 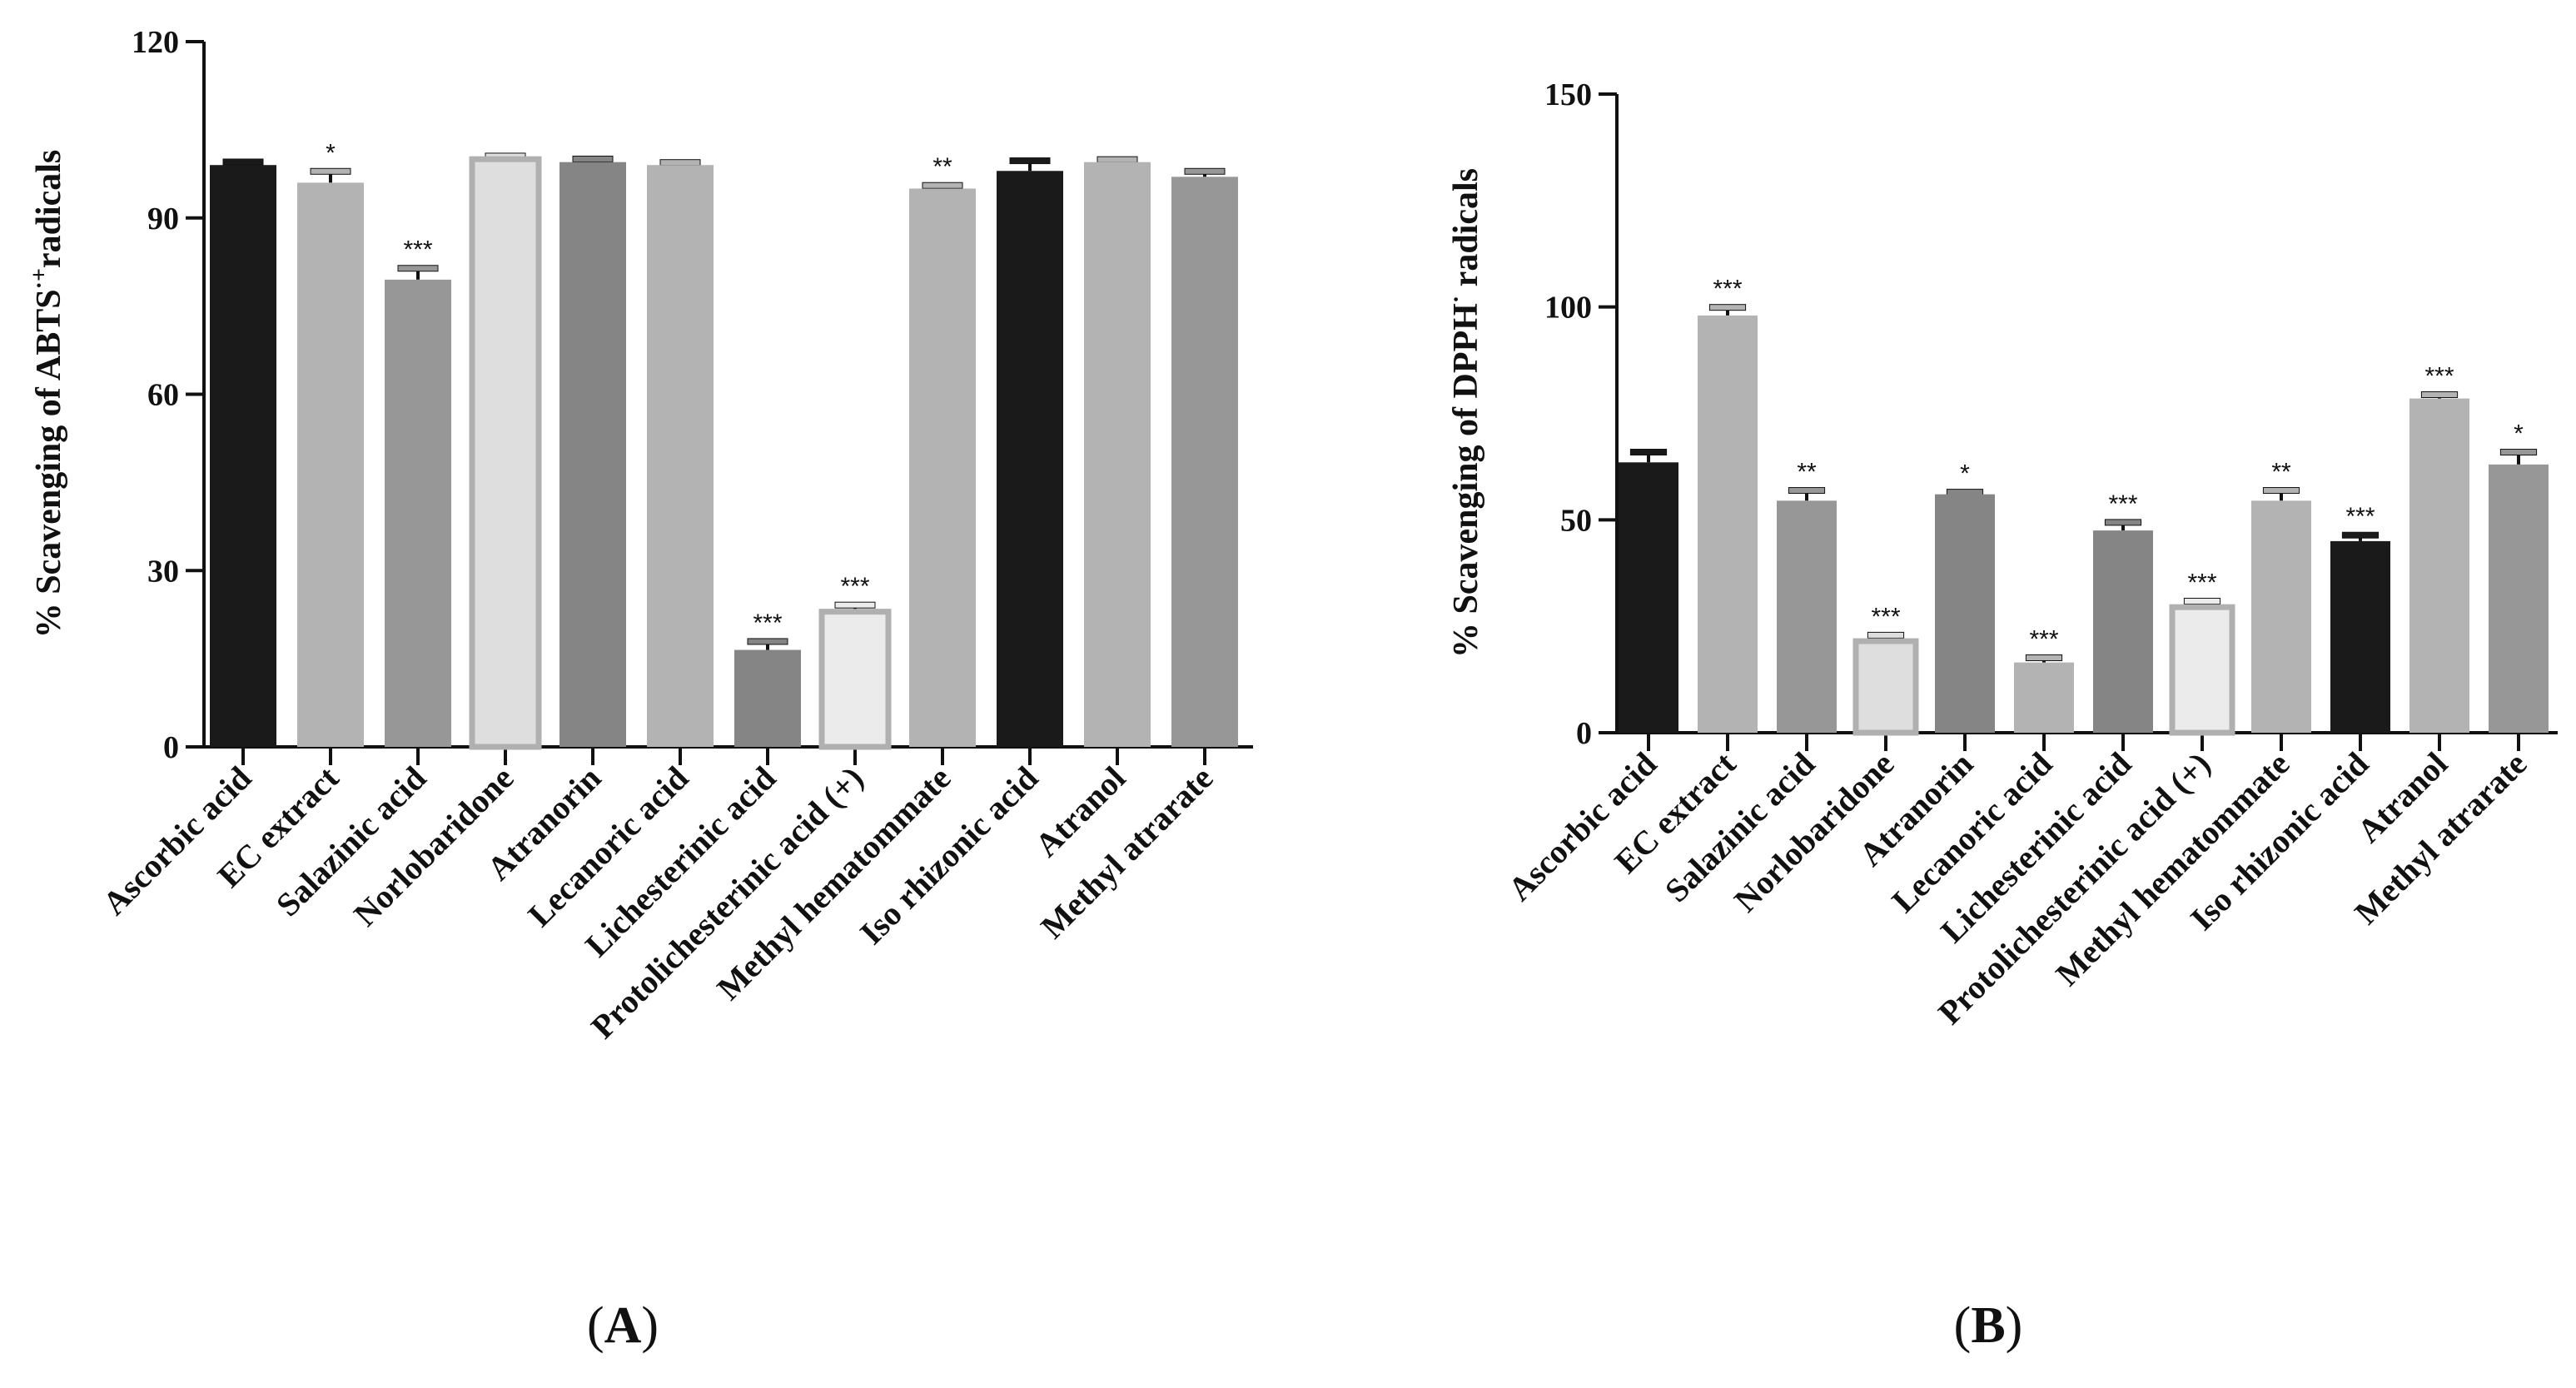 I want to click on error-cap-a-lecanoric-acid, so click(x=680, y=163).